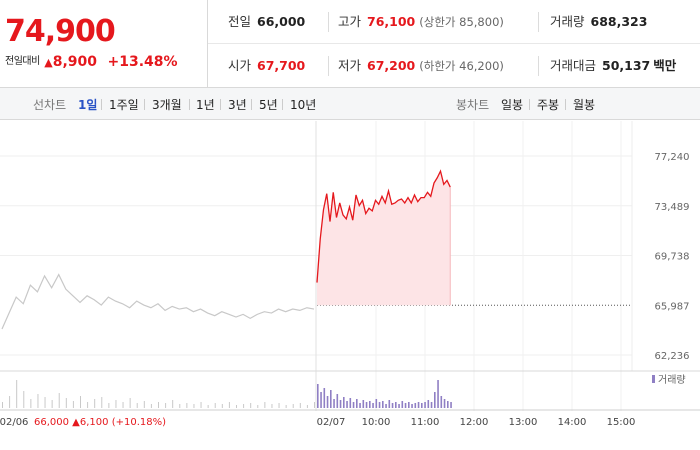 This screenshot has width=700, height=450. I want to click on stat-unit: 백만, so click(665, 65).